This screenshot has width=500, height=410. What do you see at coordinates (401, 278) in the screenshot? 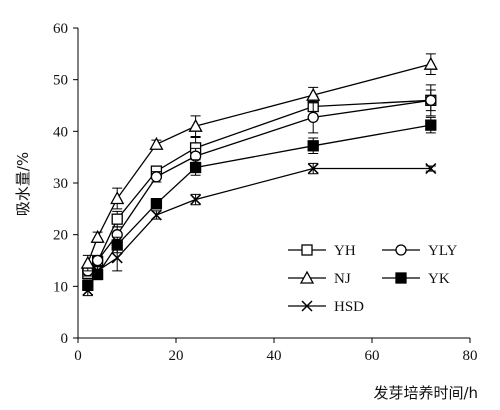
I see `legend-marker-yk` at bounding box center [401, 278].